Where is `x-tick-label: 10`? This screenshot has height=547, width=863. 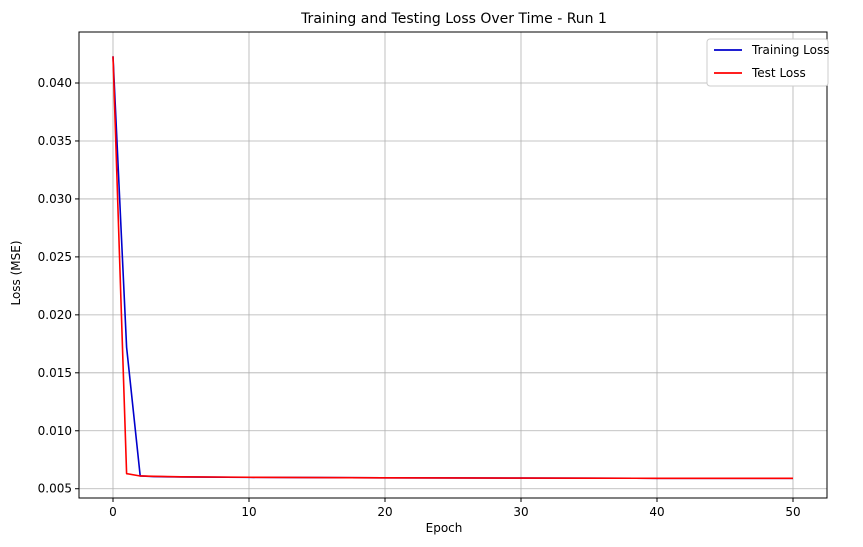 x-tick-label: 10 is located at coordinates (248, 512).